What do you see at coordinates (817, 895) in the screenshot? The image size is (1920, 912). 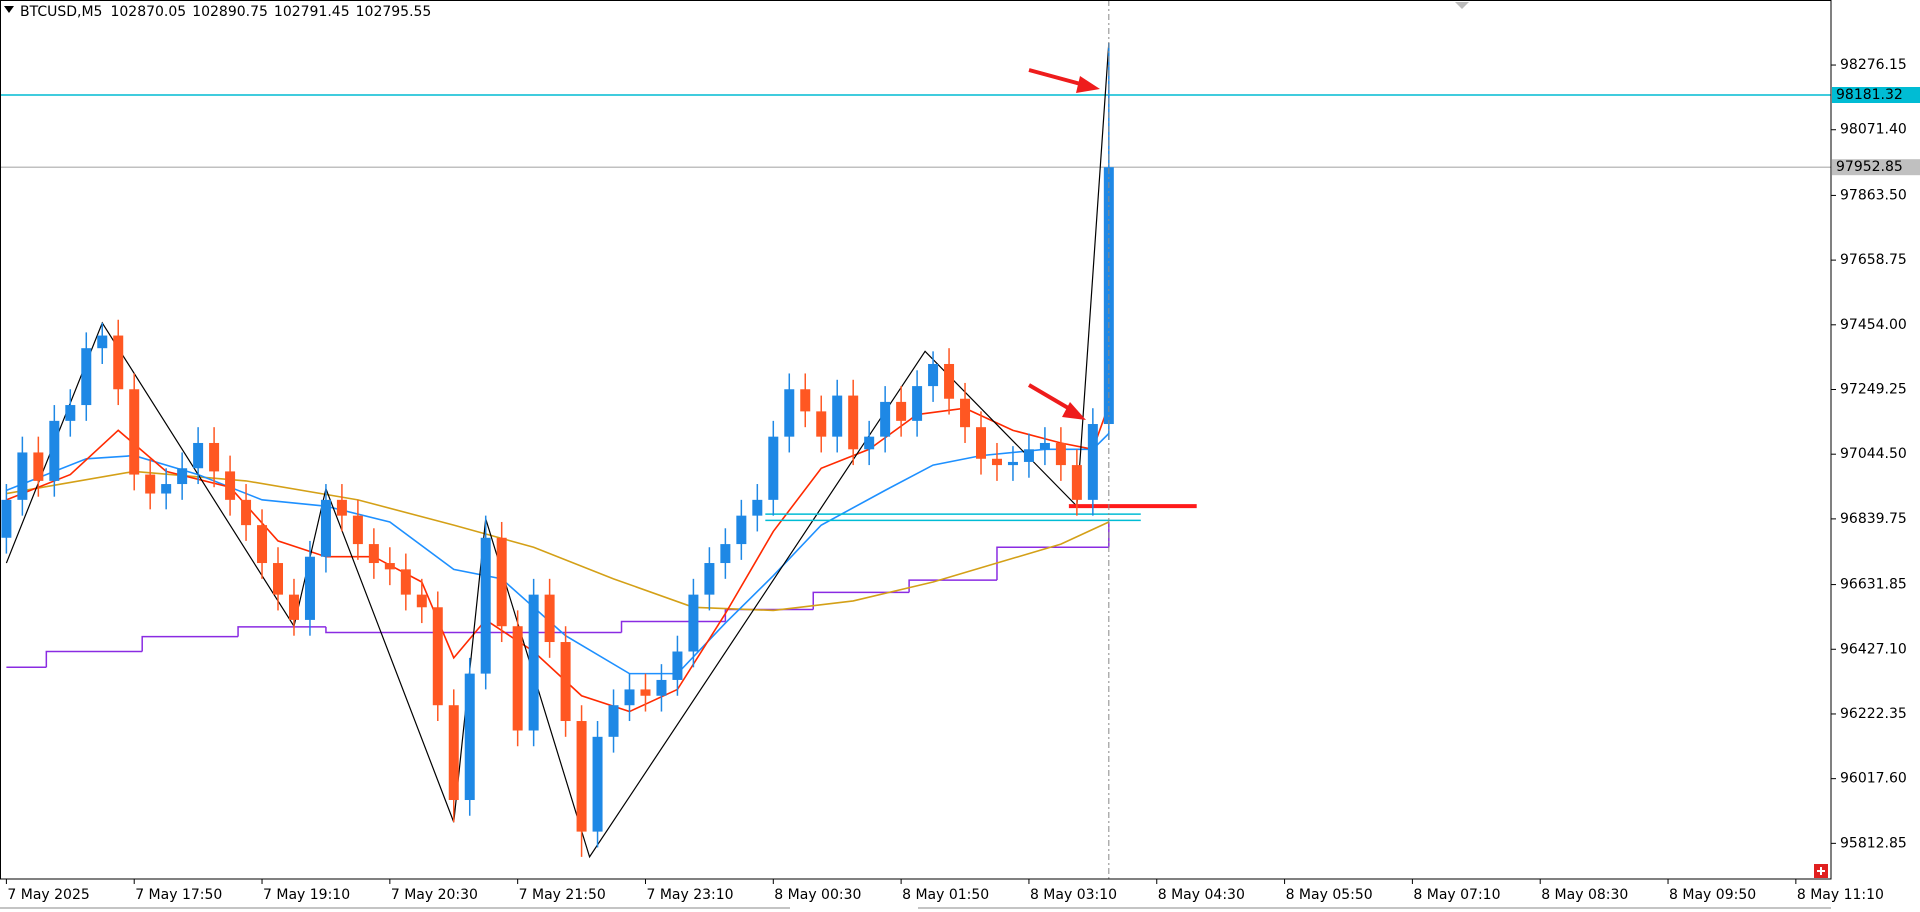 I see `x-tick-label: 8 May 00:30` at bounding box center [817, 895].